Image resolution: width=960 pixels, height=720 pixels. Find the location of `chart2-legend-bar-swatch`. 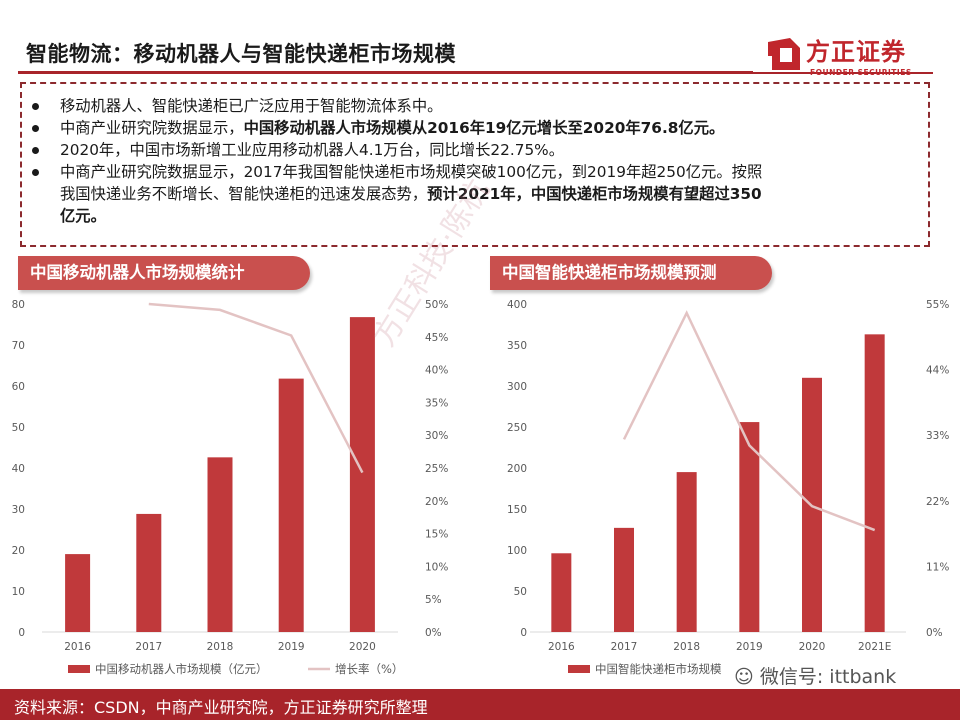

chart2-legend-bar-swatch is located at coordinates (579, 669).